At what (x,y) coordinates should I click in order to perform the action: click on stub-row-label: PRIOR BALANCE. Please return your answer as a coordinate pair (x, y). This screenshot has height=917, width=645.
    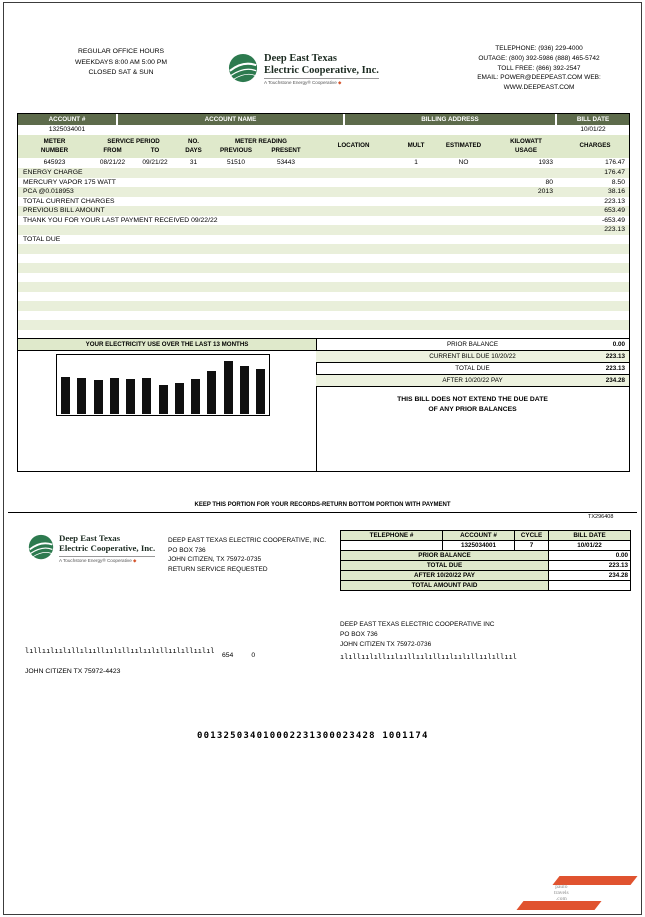
    Looking at the image, I should click on (444, 555).